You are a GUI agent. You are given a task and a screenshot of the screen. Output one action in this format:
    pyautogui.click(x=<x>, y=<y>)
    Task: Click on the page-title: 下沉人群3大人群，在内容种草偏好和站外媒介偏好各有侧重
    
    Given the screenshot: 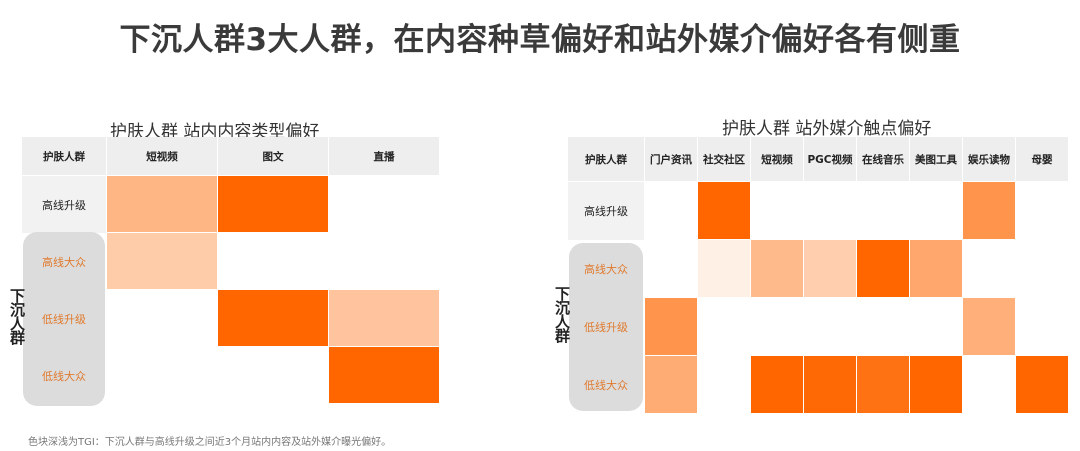 What is the action you would take?
    pyautogui.click(x=540, y=40)
    